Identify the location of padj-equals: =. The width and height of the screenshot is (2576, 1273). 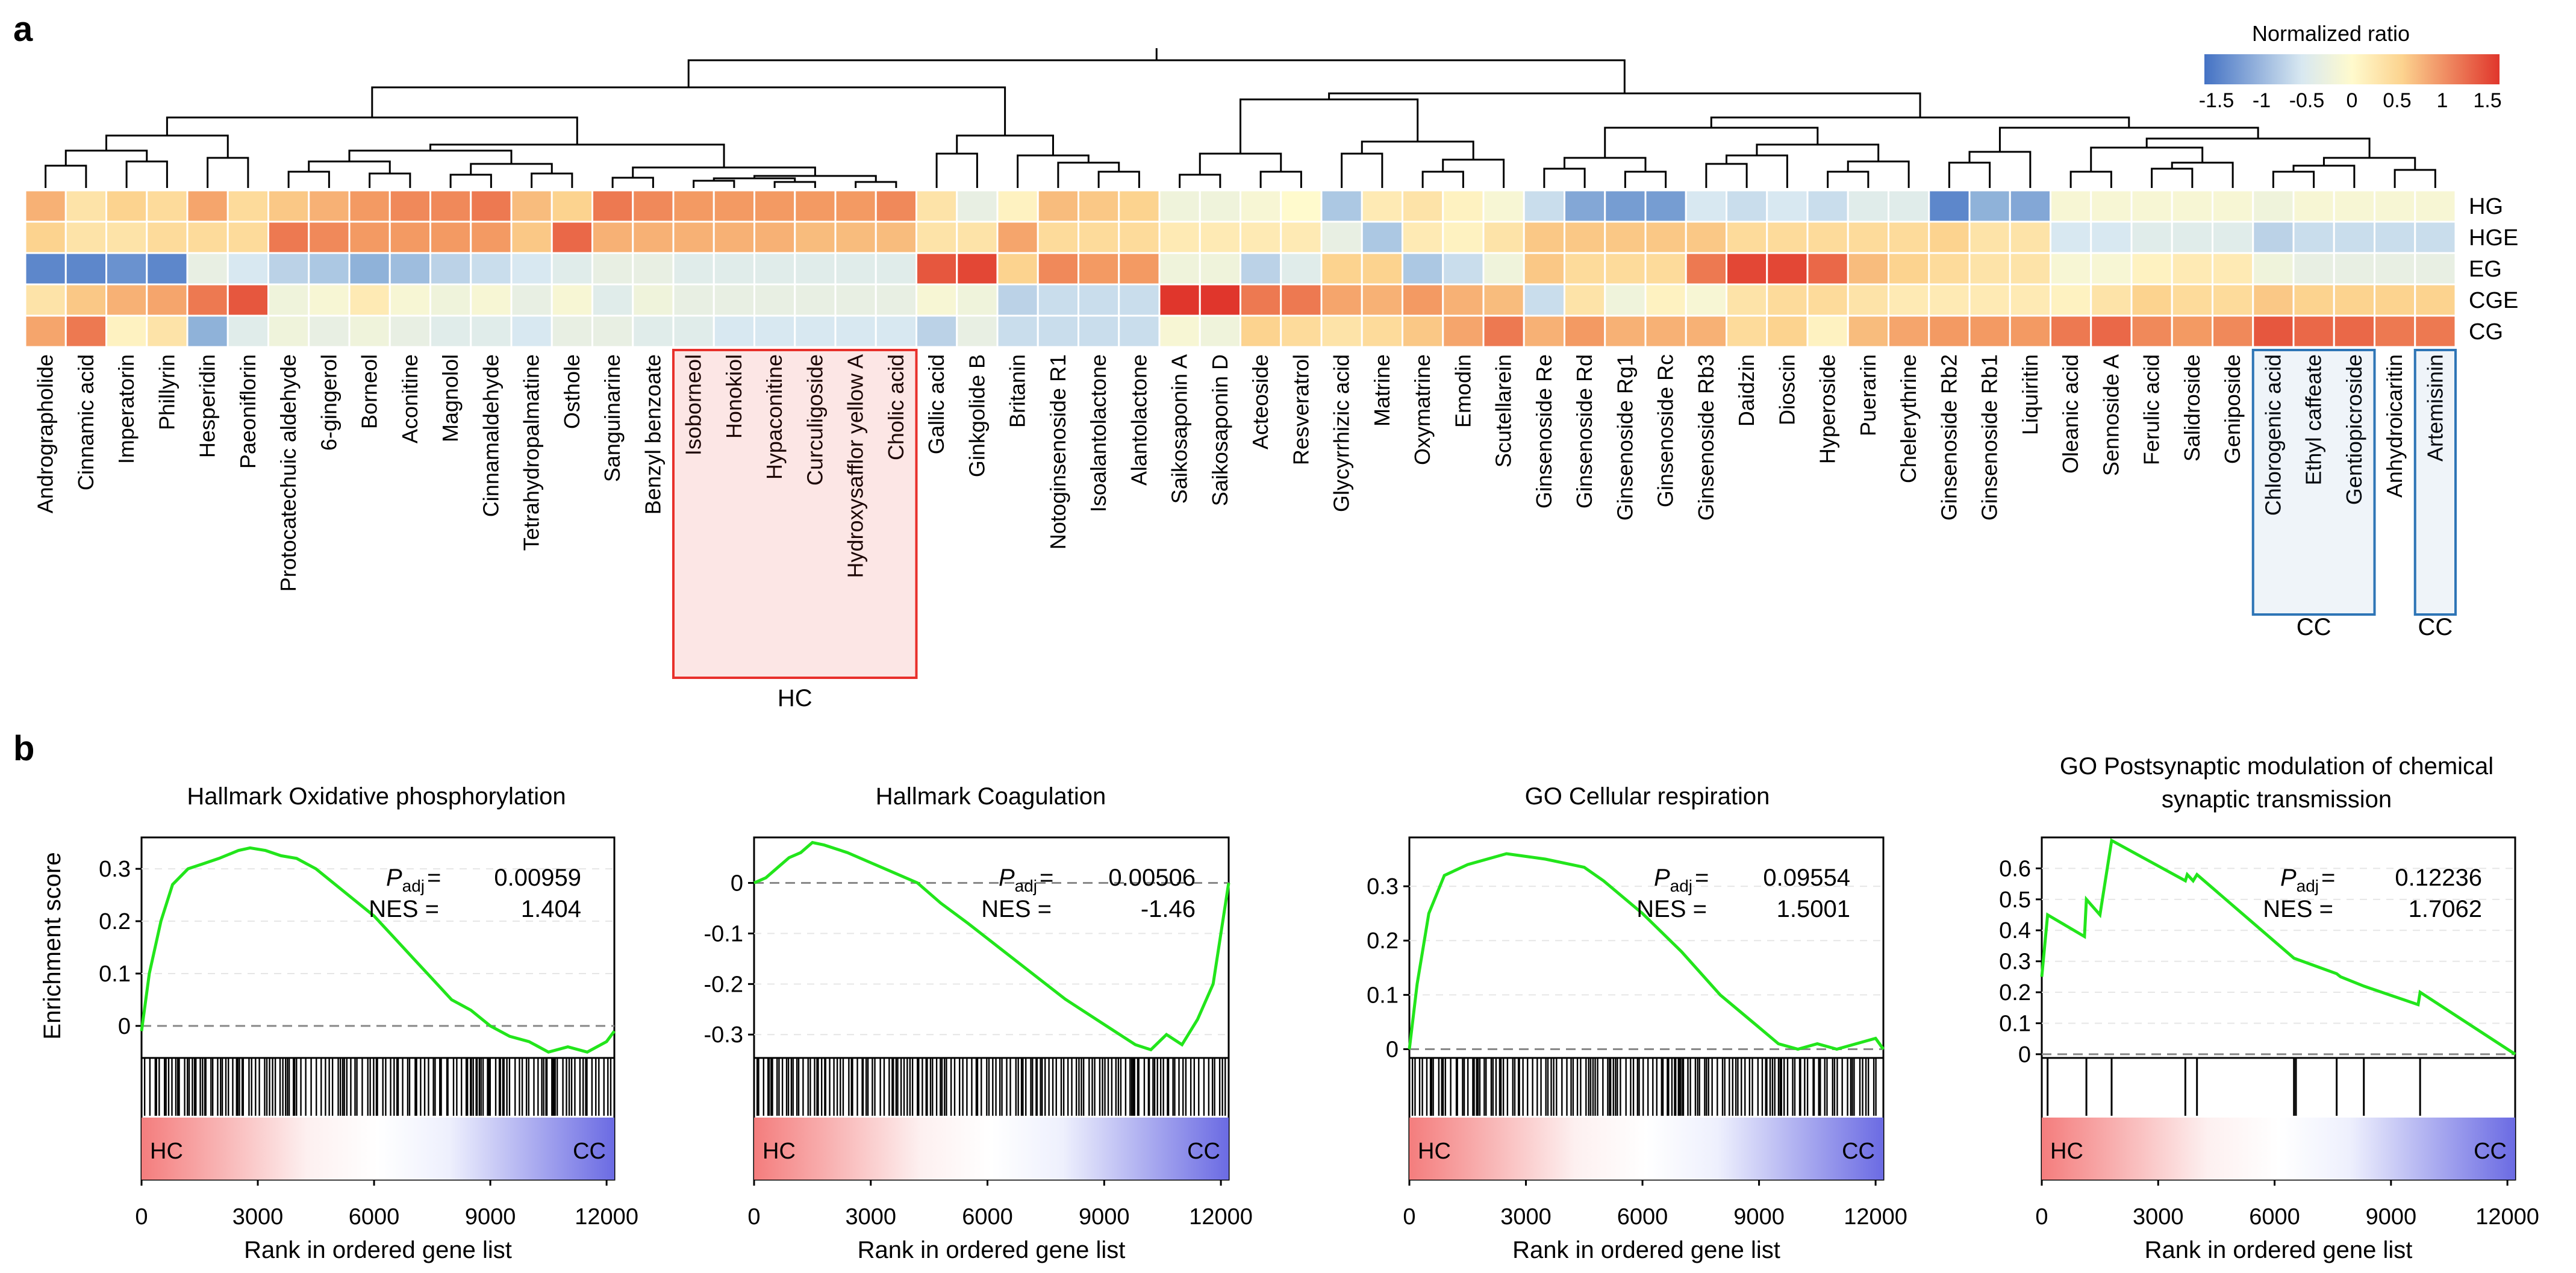
(1702, 878).